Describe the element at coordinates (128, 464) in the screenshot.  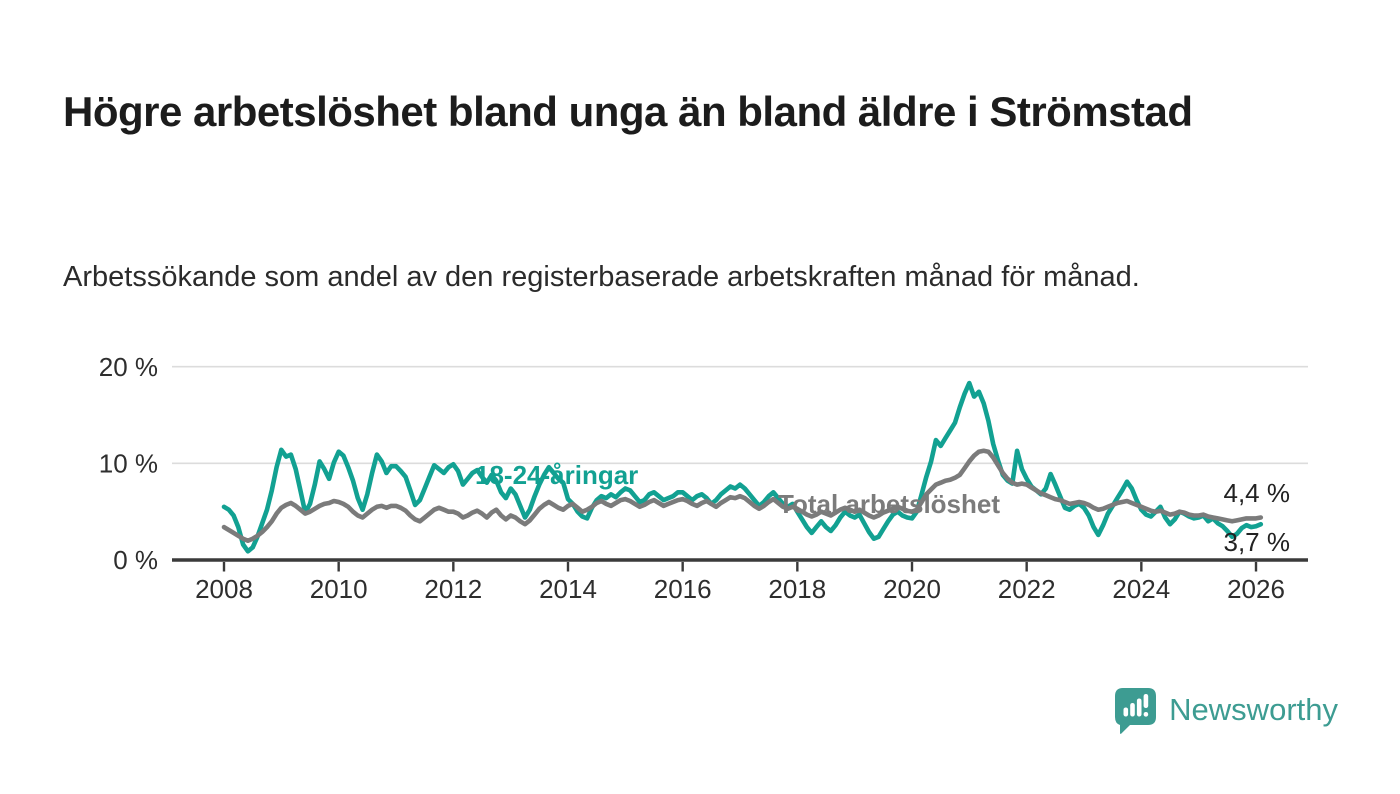
I see `y-tick-label-10: 10 %` at that location.